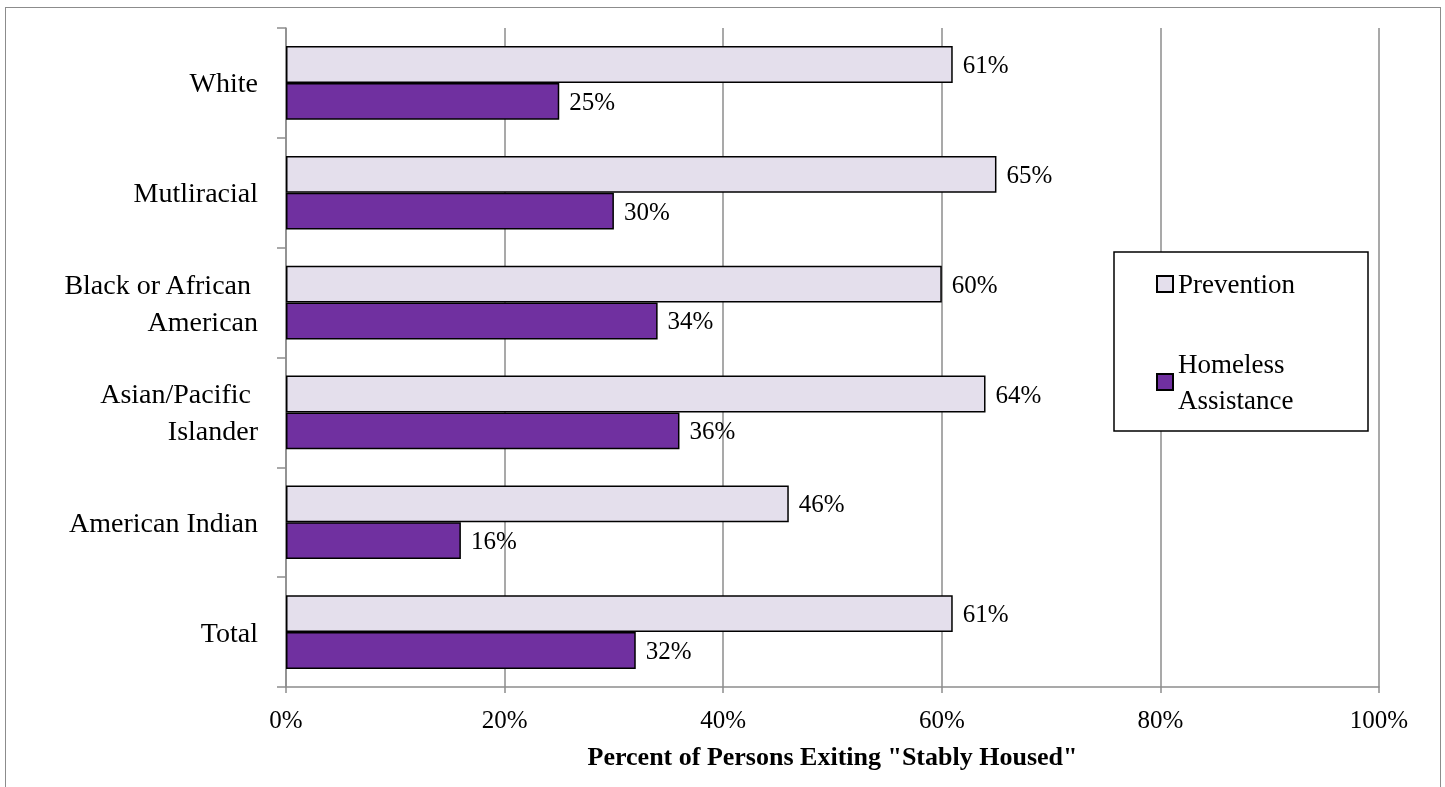  Describe the element at coordinates (196, 193) in the screenshot. I see `y-tick-label: Mutliracial` at that location.